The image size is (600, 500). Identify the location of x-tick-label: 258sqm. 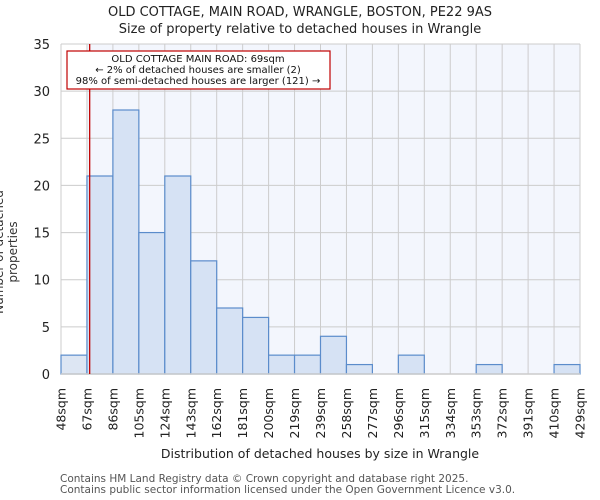
(346, 413).